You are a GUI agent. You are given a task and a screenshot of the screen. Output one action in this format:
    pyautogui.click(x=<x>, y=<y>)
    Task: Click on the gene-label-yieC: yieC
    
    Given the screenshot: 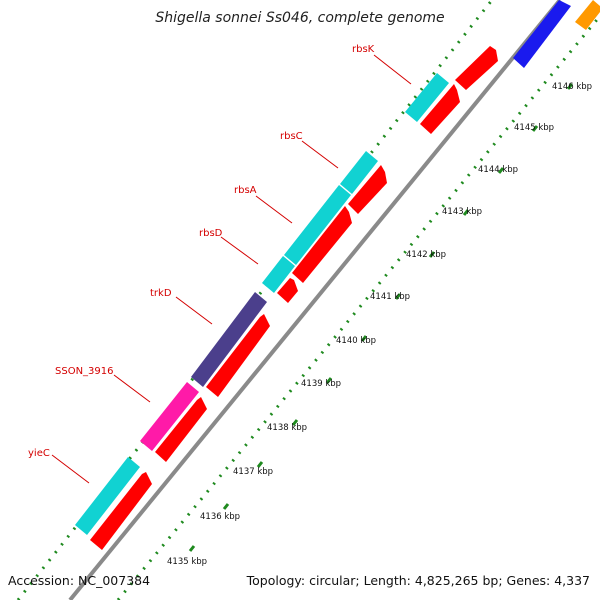 What is the action you would take?
    pyautogui.click(x=39, y=453)
    